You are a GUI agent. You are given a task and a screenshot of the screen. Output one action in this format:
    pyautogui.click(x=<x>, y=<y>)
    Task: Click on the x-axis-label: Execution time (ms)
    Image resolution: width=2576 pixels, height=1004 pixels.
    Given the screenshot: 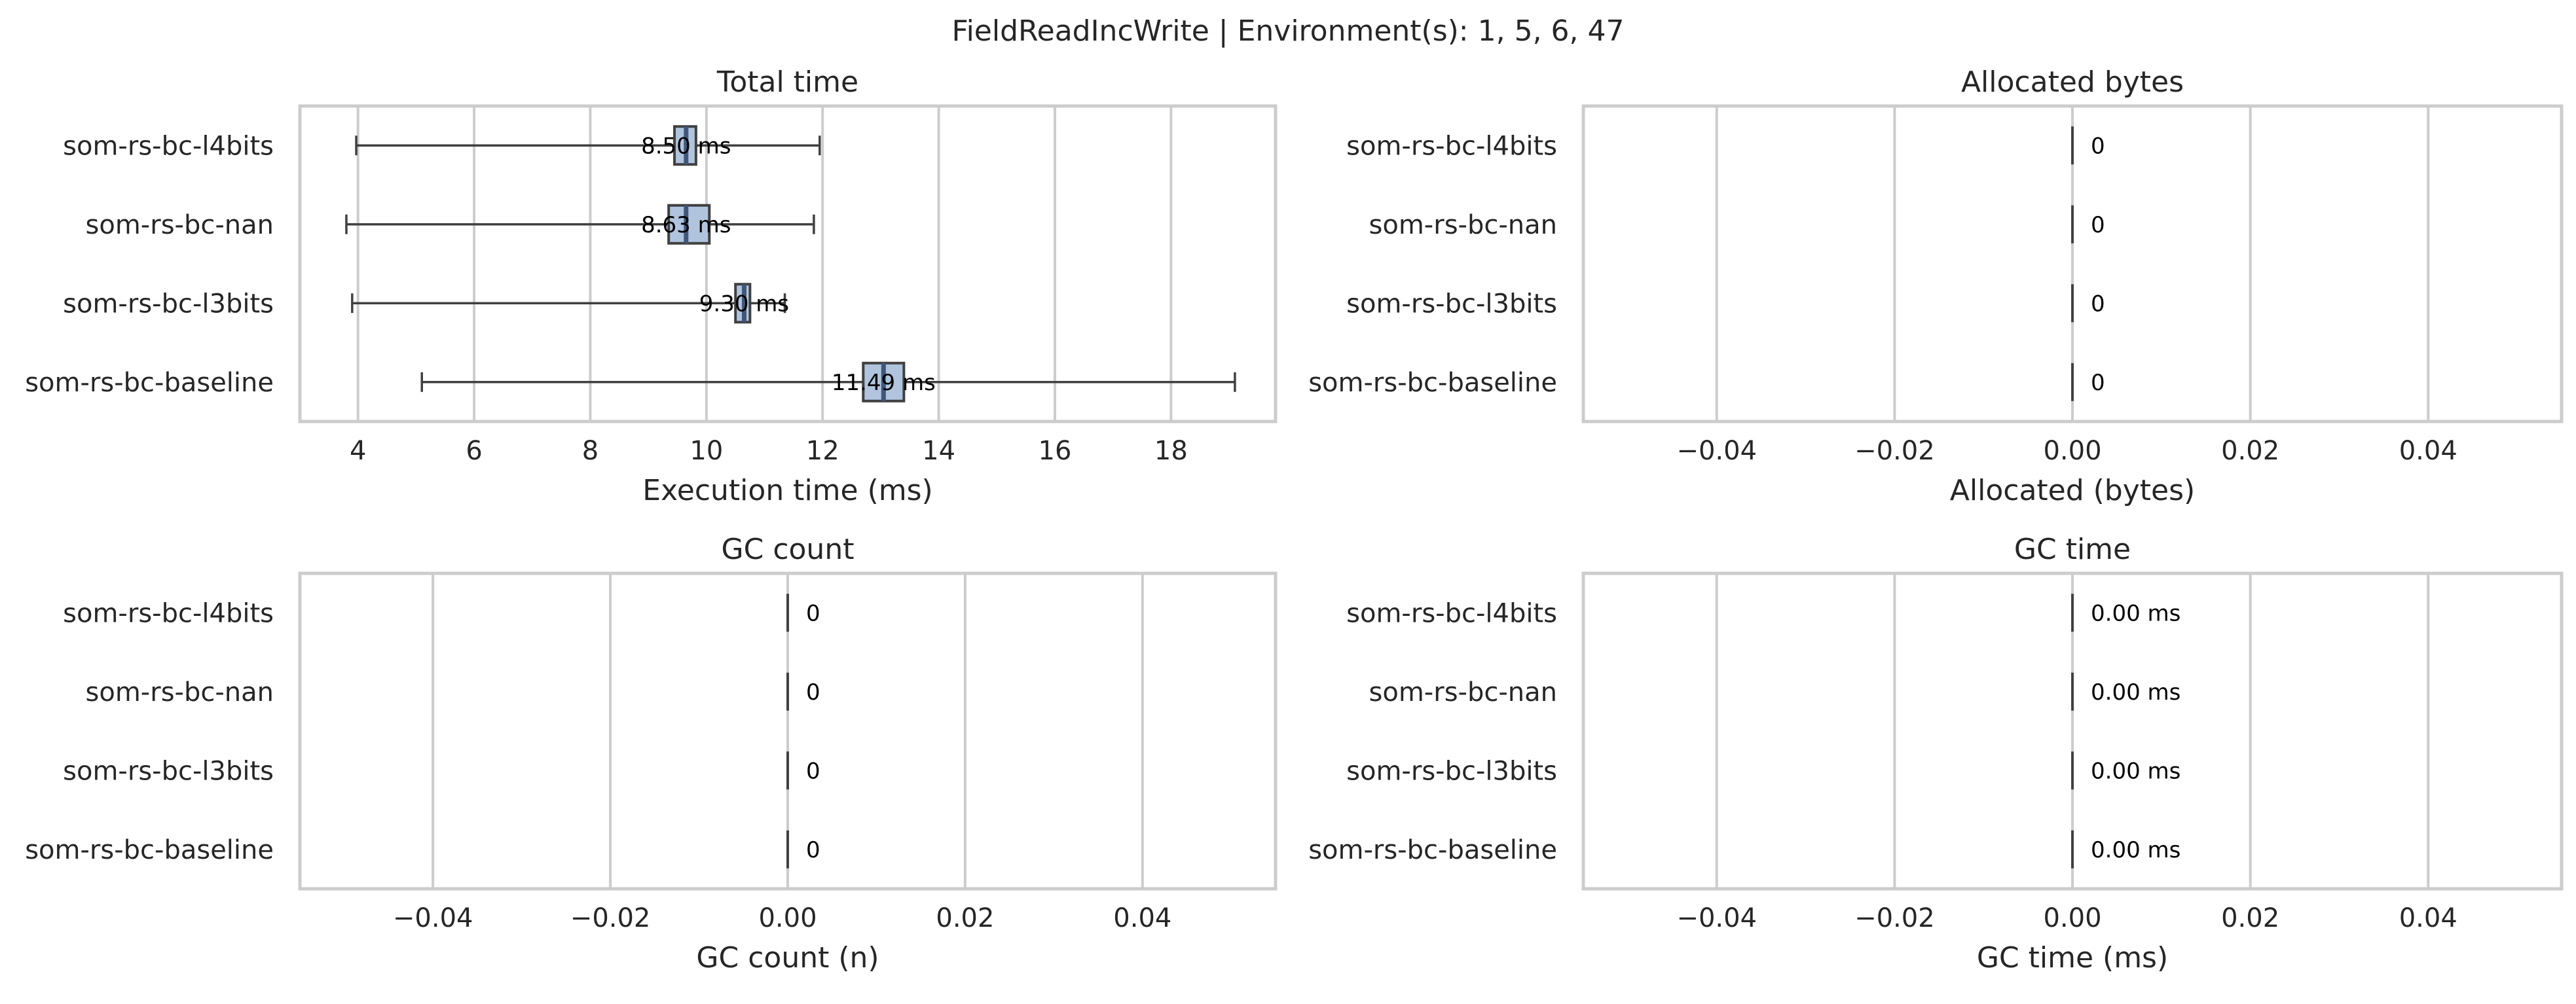 What is the action you would take?
    pyautogui.click(x=787, y=491)
    